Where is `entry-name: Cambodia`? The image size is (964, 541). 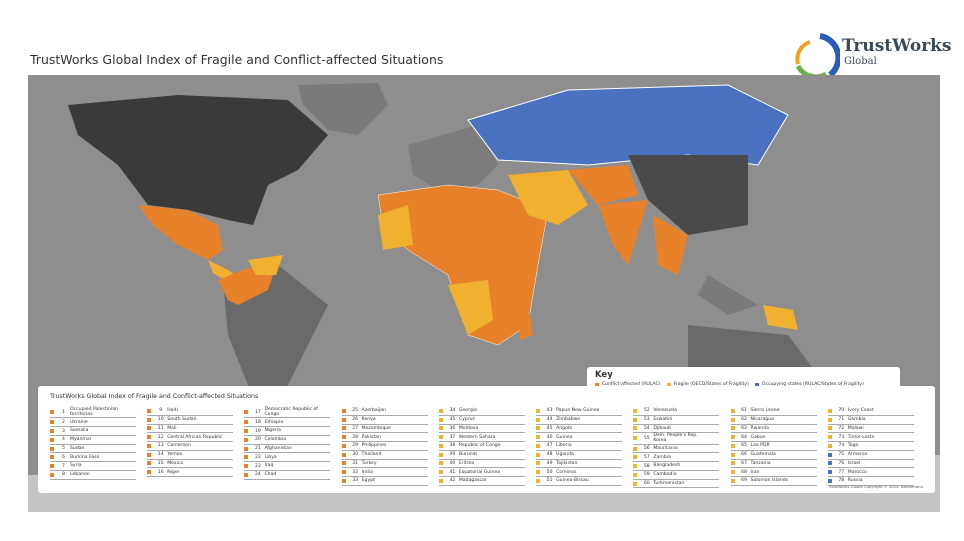
entry-name: Cambodia is located at coordinates (665, 475).